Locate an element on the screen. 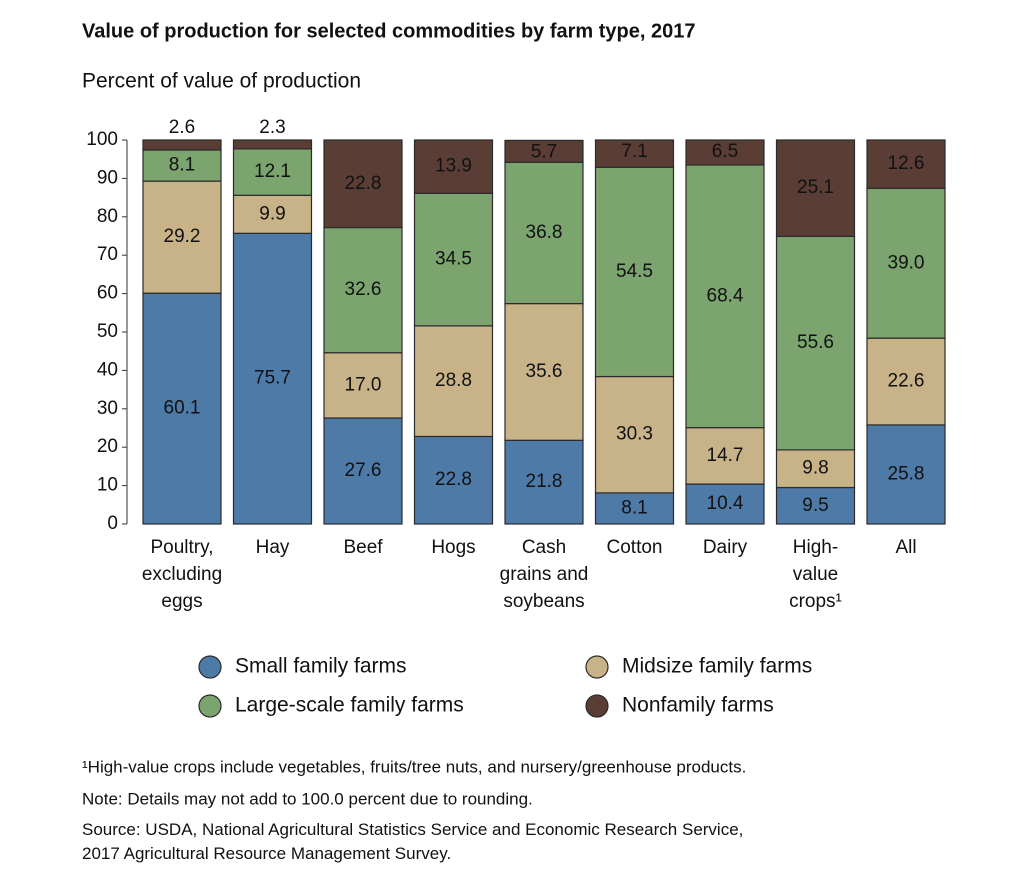  data-label: 13.9 is located at coordinates (453, 166).